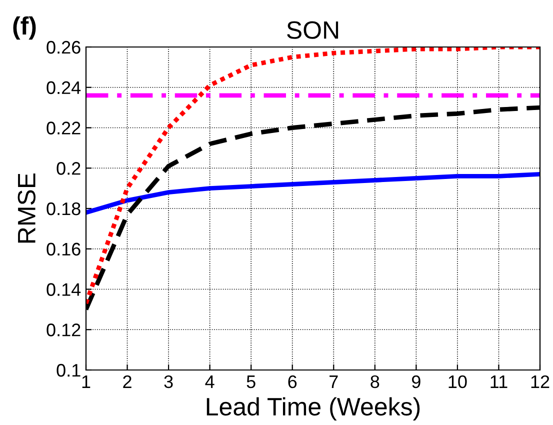 The width and height of the screenshot is (553, 425). What do you see at coordinates (312, 30) in the screenshot?
I see `chart-title: SON` at bounding box center [312, 30].